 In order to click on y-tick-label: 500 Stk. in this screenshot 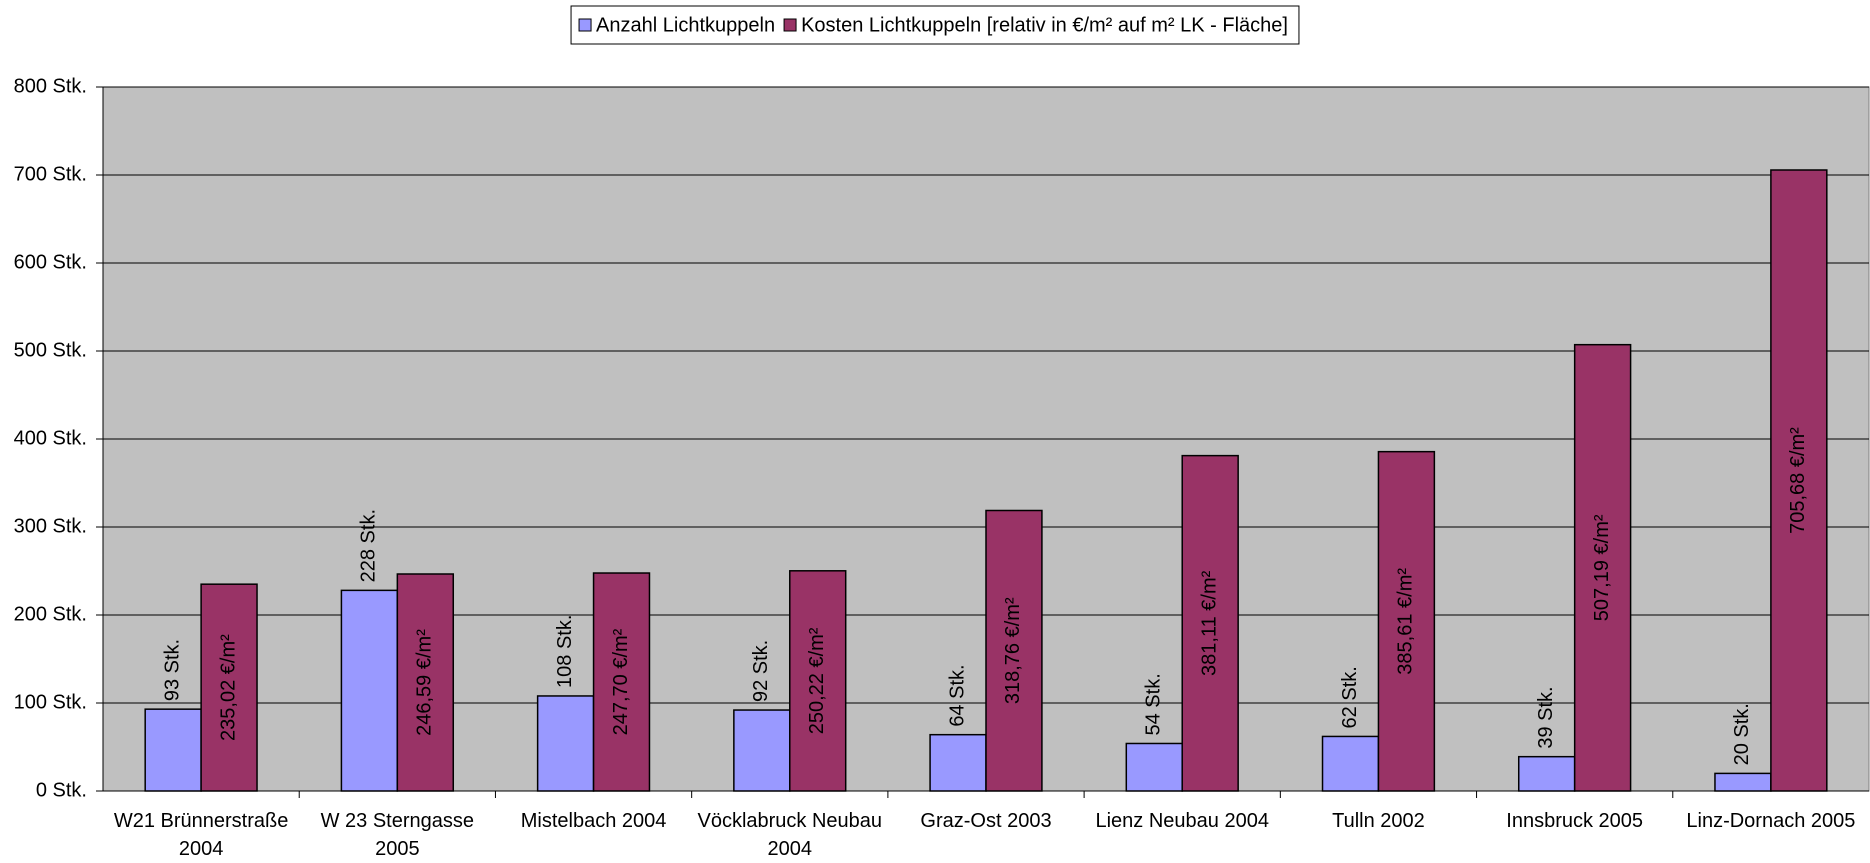, I will do `click(50, 350)`.